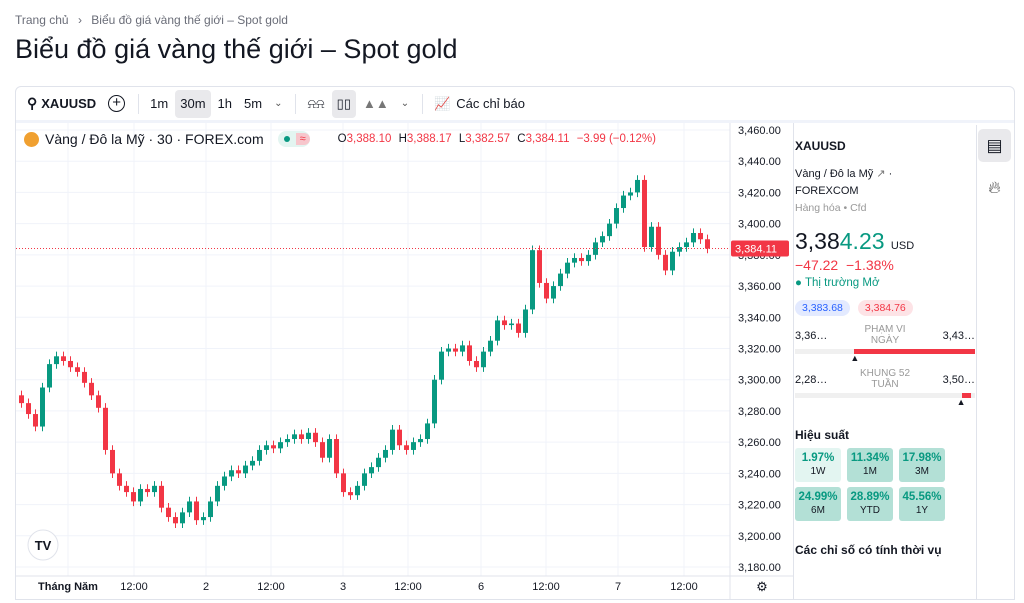 This screenshot has width=1024, height=603. I want to click on indicators-label: Các chỉ báo, so click(490, 103).